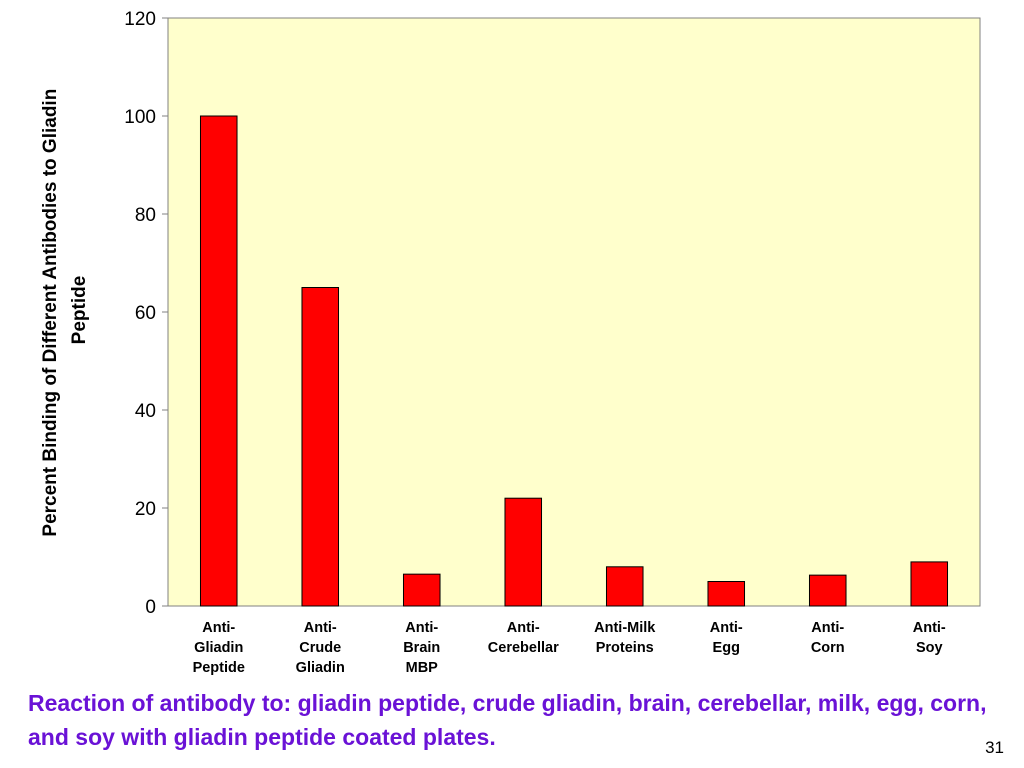 The height and width of the screenshot is (768, 1024). Describe the element at coordinates (145, 509) in the screenshot. I see `y-tick-label: 20` at that location.